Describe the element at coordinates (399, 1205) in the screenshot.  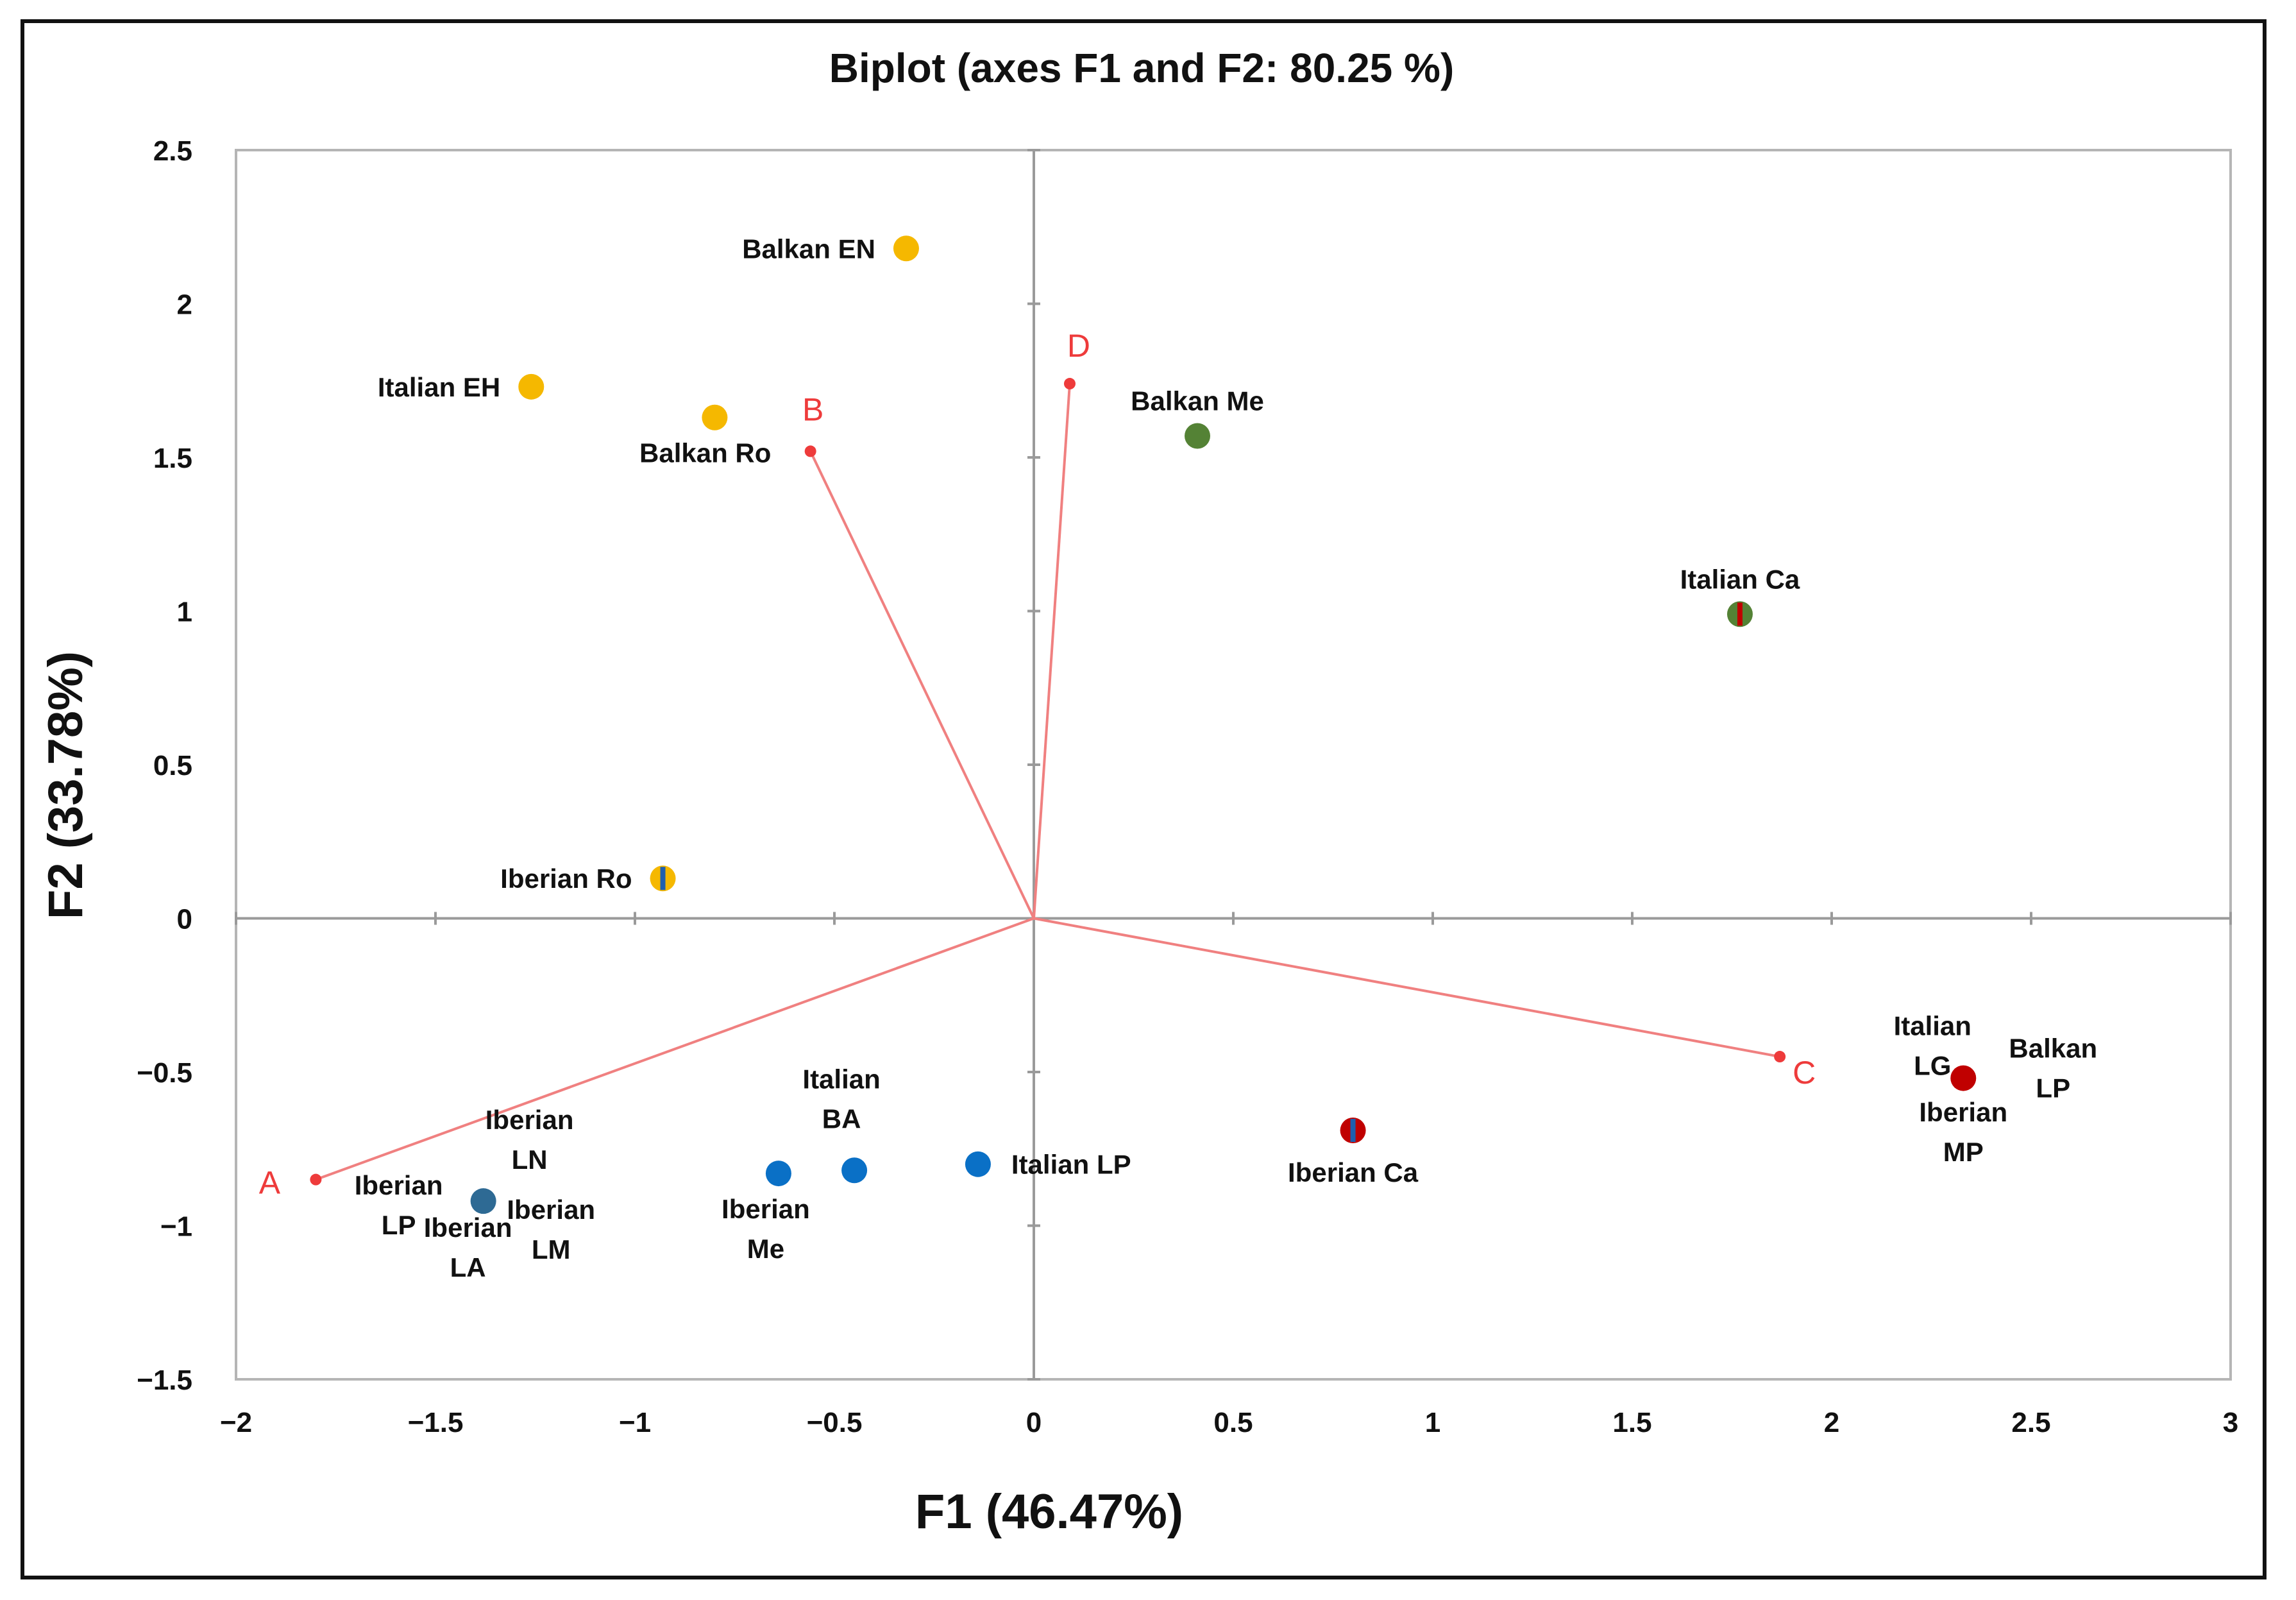
I see `point-iberian-lp-label: Iberian LP` at that location.